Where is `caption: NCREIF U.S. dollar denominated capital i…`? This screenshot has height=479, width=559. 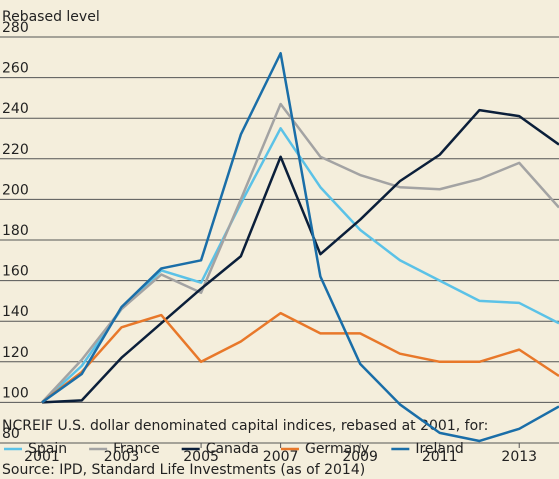
caption: NCREIF U.S. dollar denominated capital i… is located at coordinates (245, 426).